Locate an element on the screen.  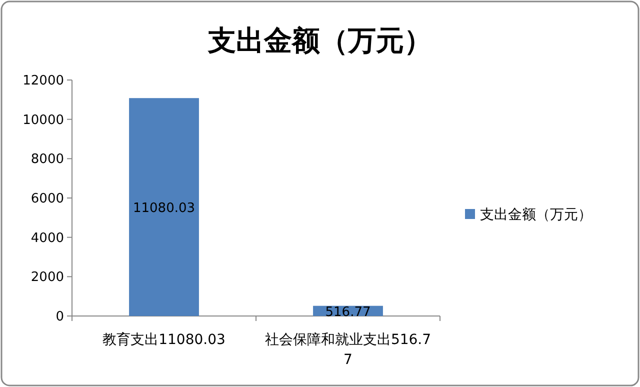
y-tick-label: 4000 is located at coordinates (47, 238).